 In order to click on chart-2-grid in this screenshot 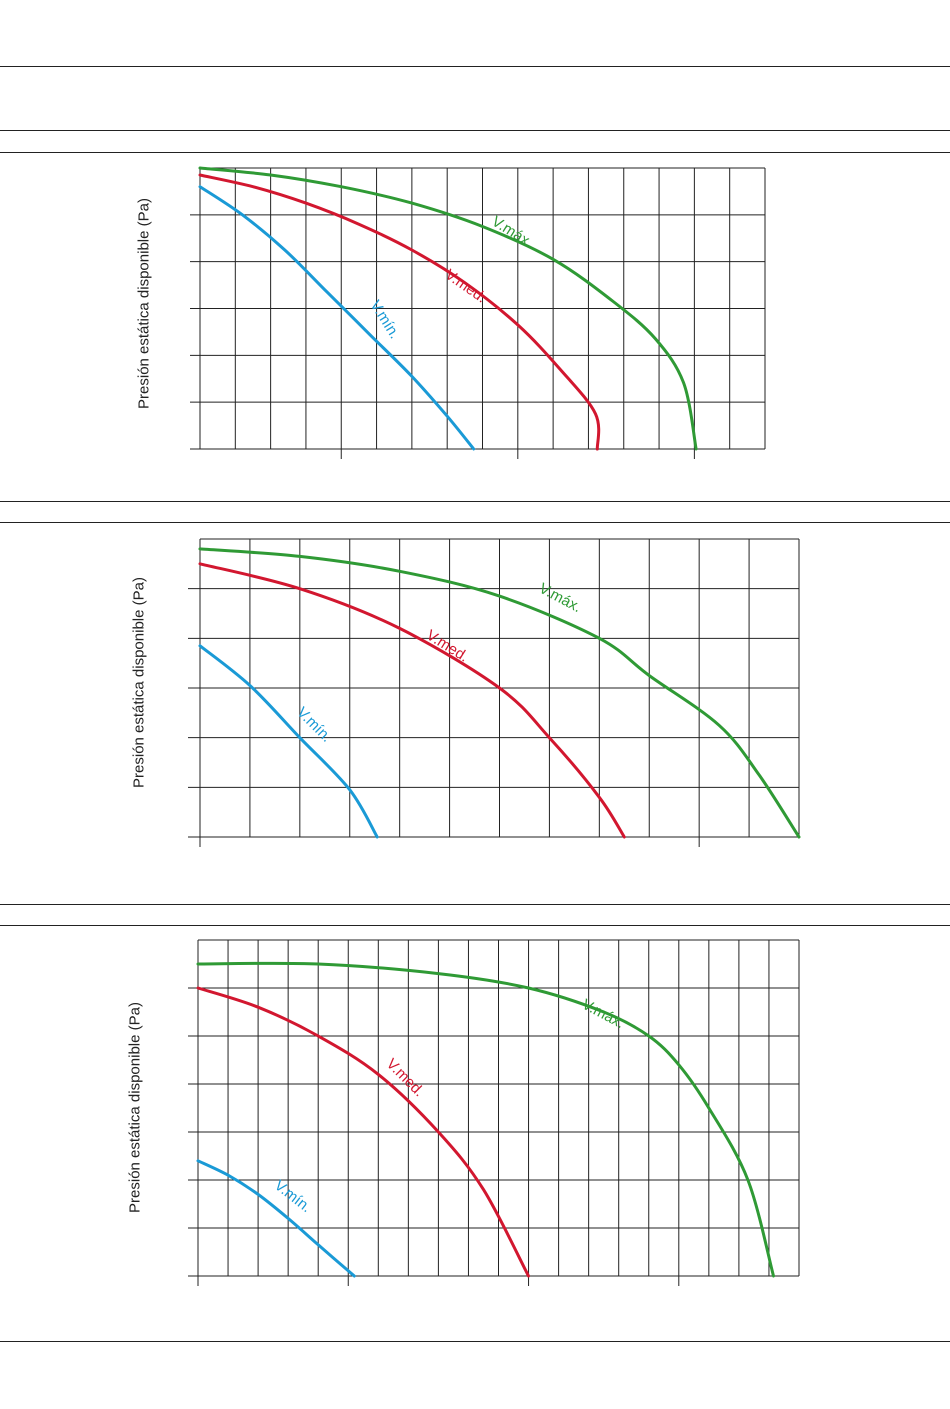, I will do `click(494, 692)`.